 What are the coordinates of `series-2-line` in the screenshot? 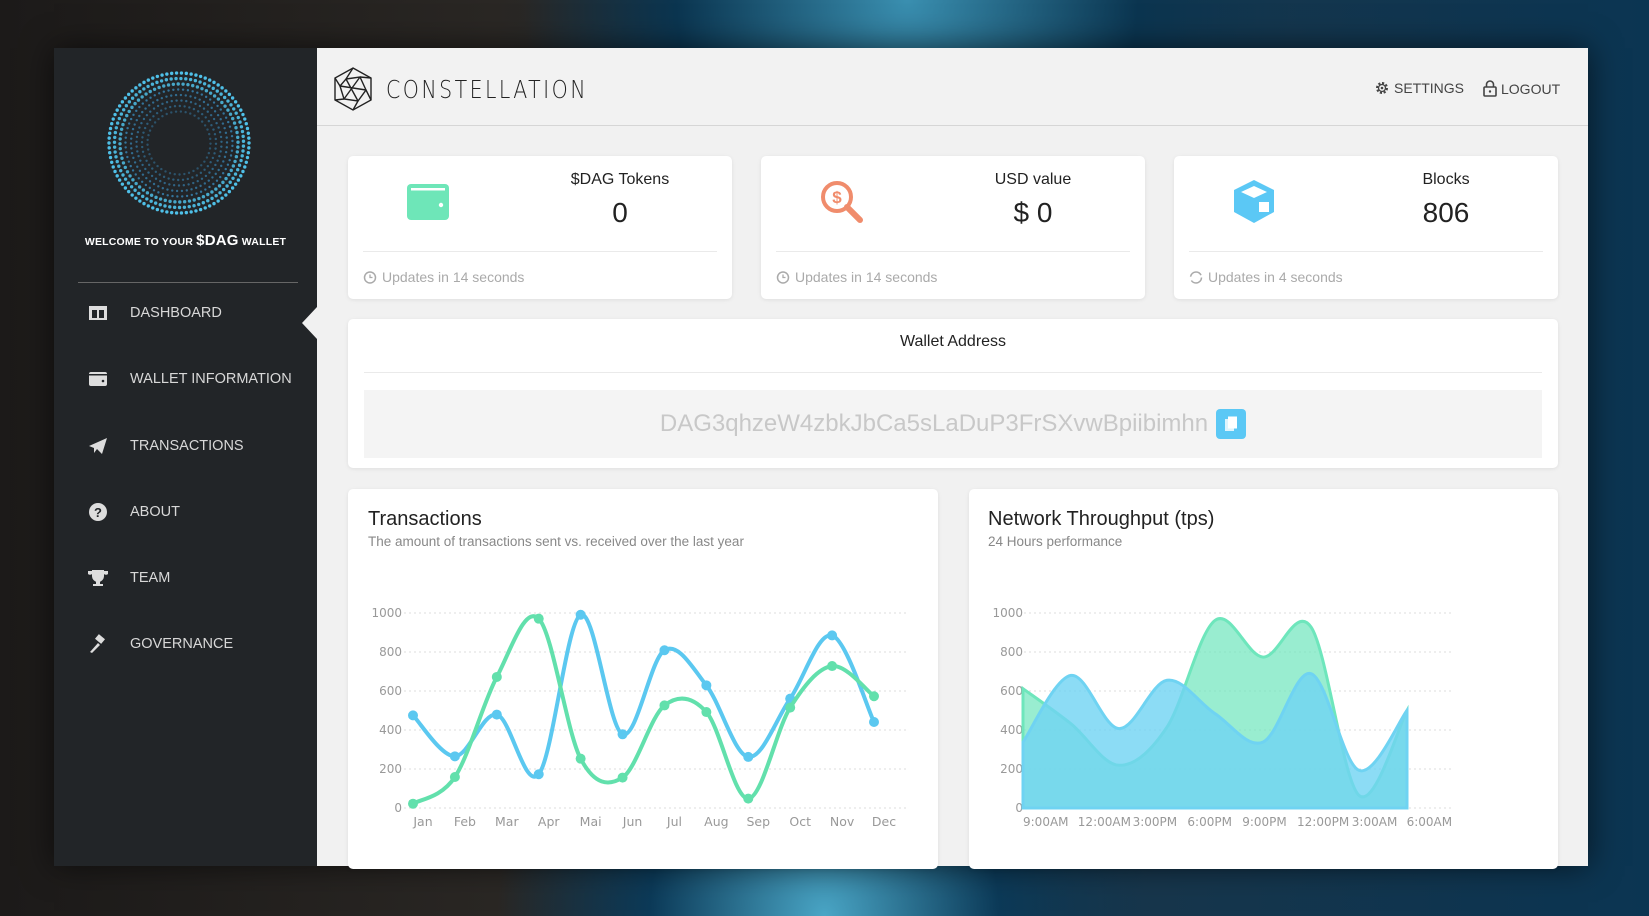 It's located at (643, 710).